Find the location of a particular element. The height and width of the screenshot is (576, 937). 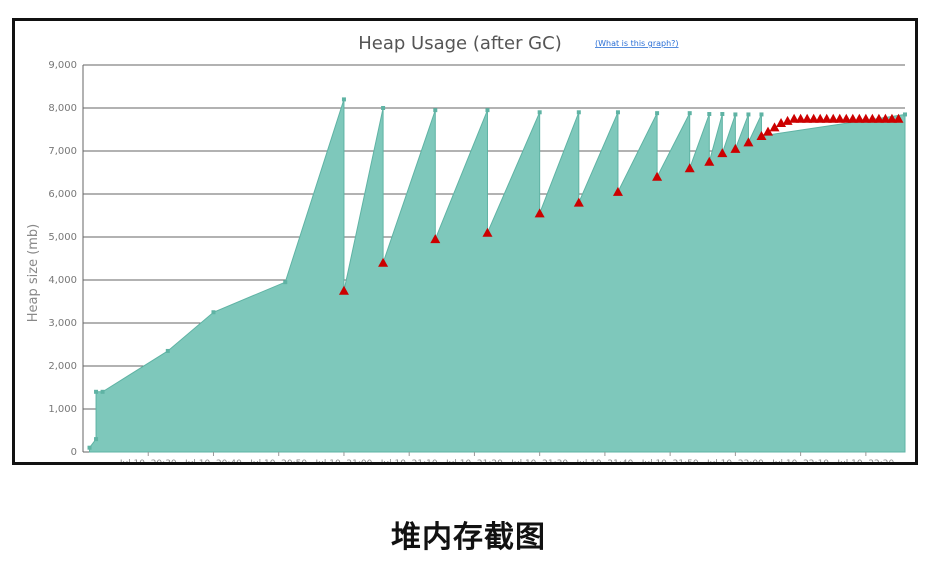

x-tick-label: Jul 10, 21:40 is located at coordinates (604, 460).